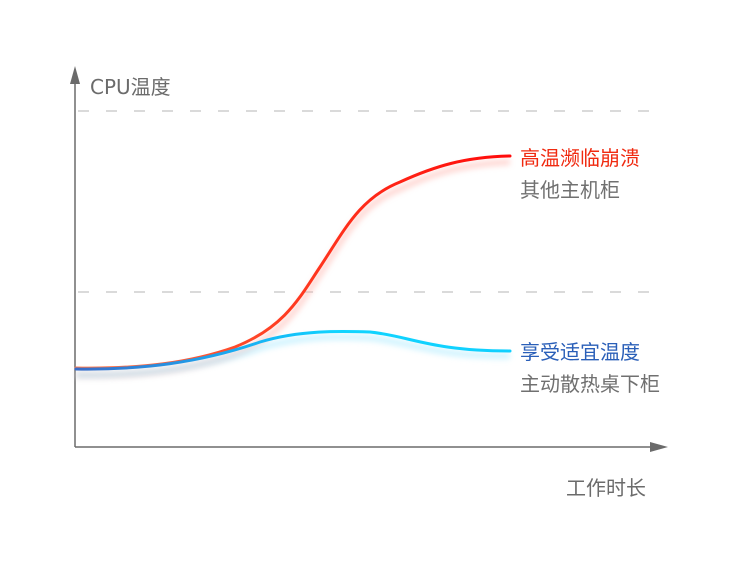 The height and width of the screenshot is (572, 750). What do you see at coordinates (580, 158) in the screenshot?
I see `hot-series-title: 高温濒临崩溃` at bounding box center [580, 158].